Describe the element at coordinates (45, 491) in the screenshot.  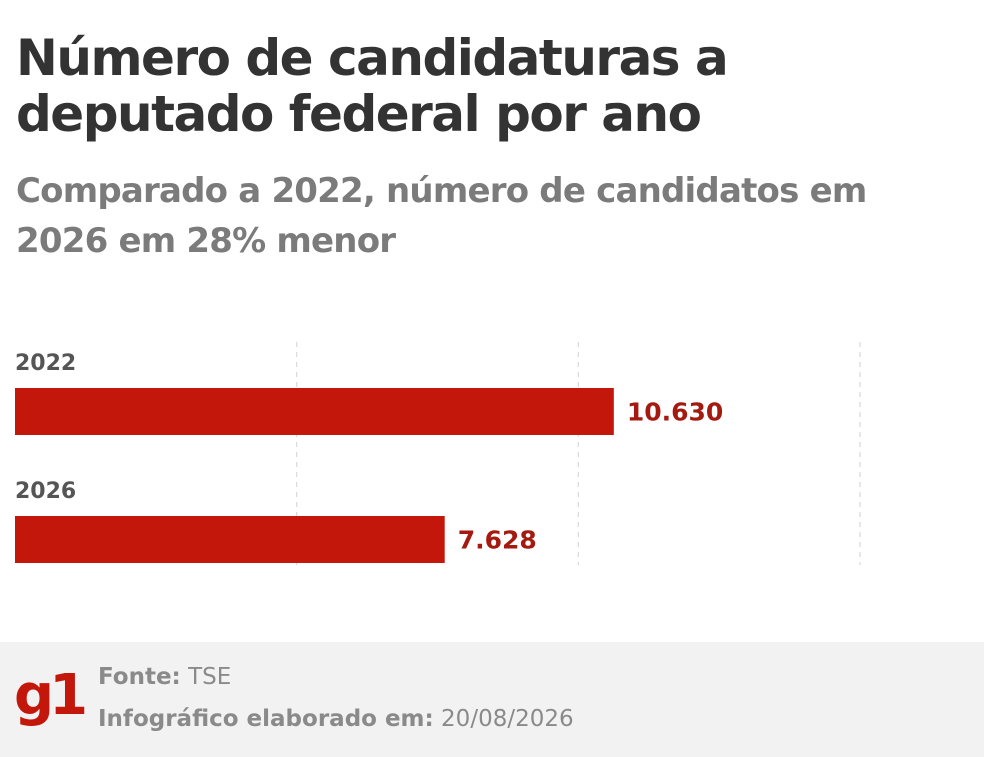
I see `category-label: 2026` at that location.